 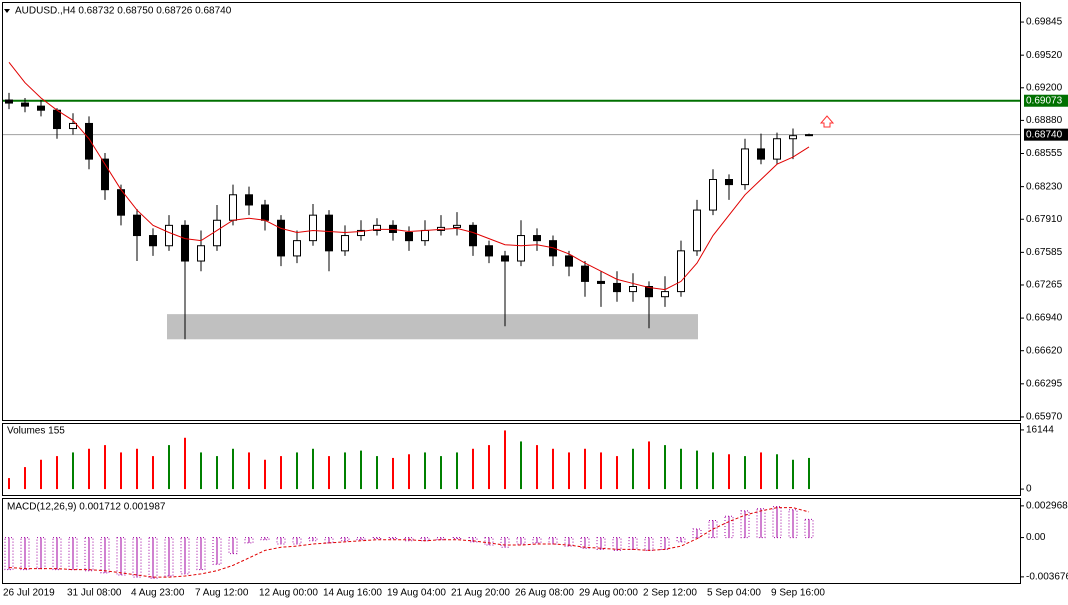 I want to click on x-tick-label: 7 Aug 12:00, so click(x=222, y=593).